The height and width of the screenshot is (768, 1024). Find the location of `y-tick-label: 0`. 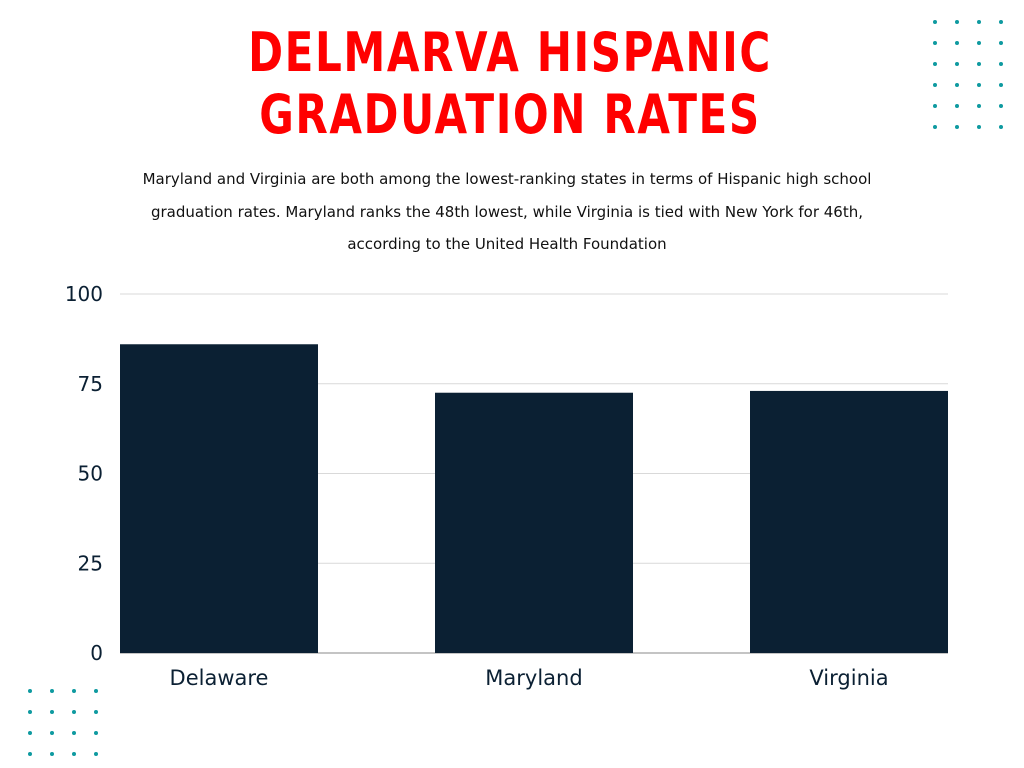

y-tick-label: 0 is located at coordinates (96, 653).